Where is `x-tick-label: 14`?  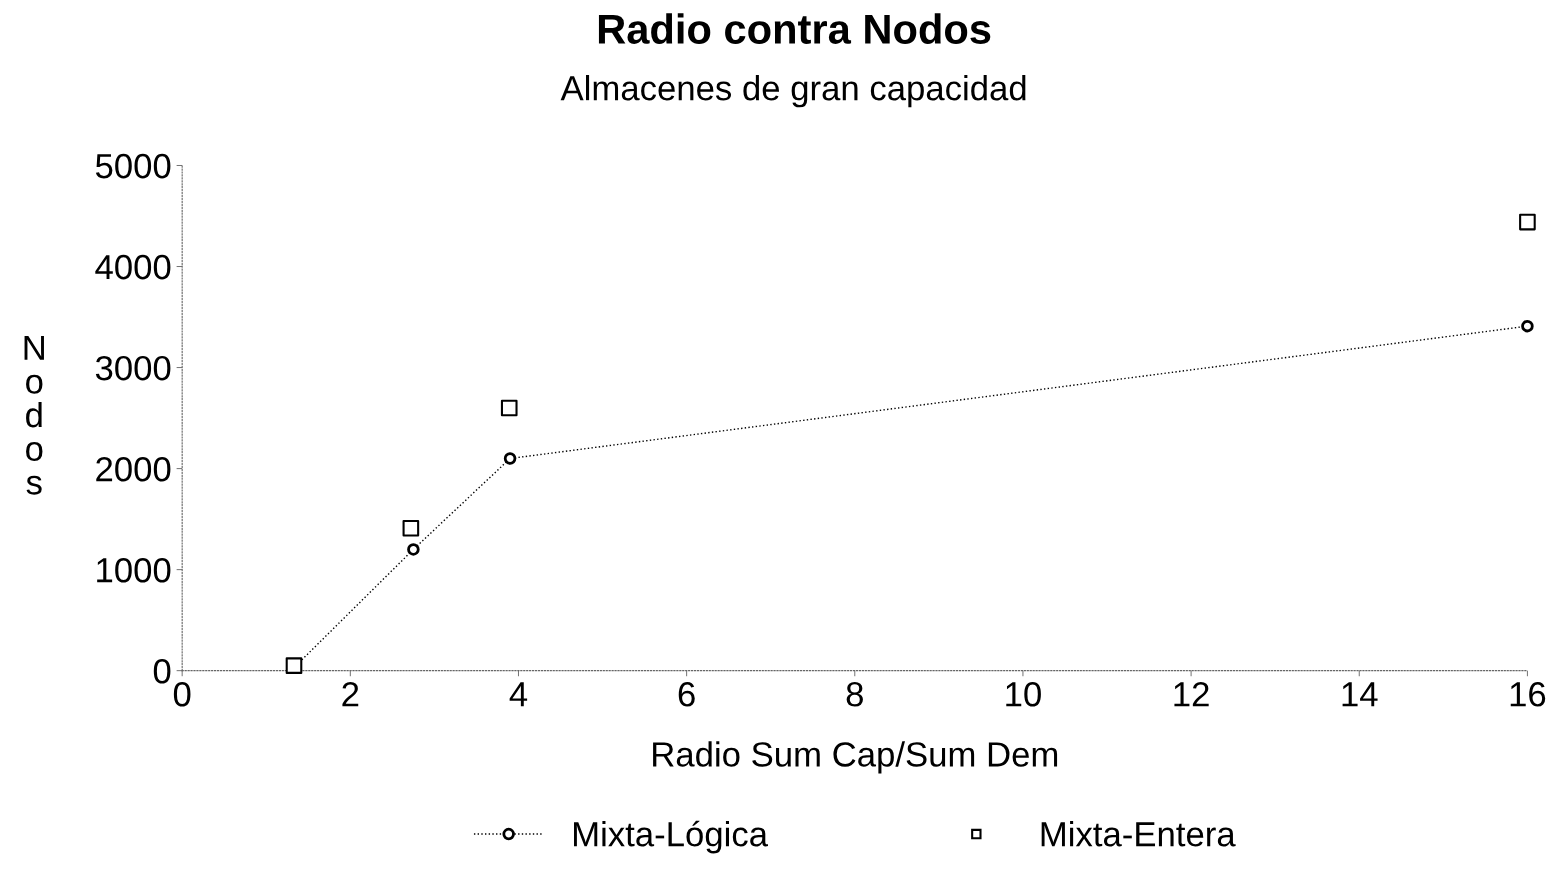 x-tick-label: 14 is located at coordinates (1360, 694).